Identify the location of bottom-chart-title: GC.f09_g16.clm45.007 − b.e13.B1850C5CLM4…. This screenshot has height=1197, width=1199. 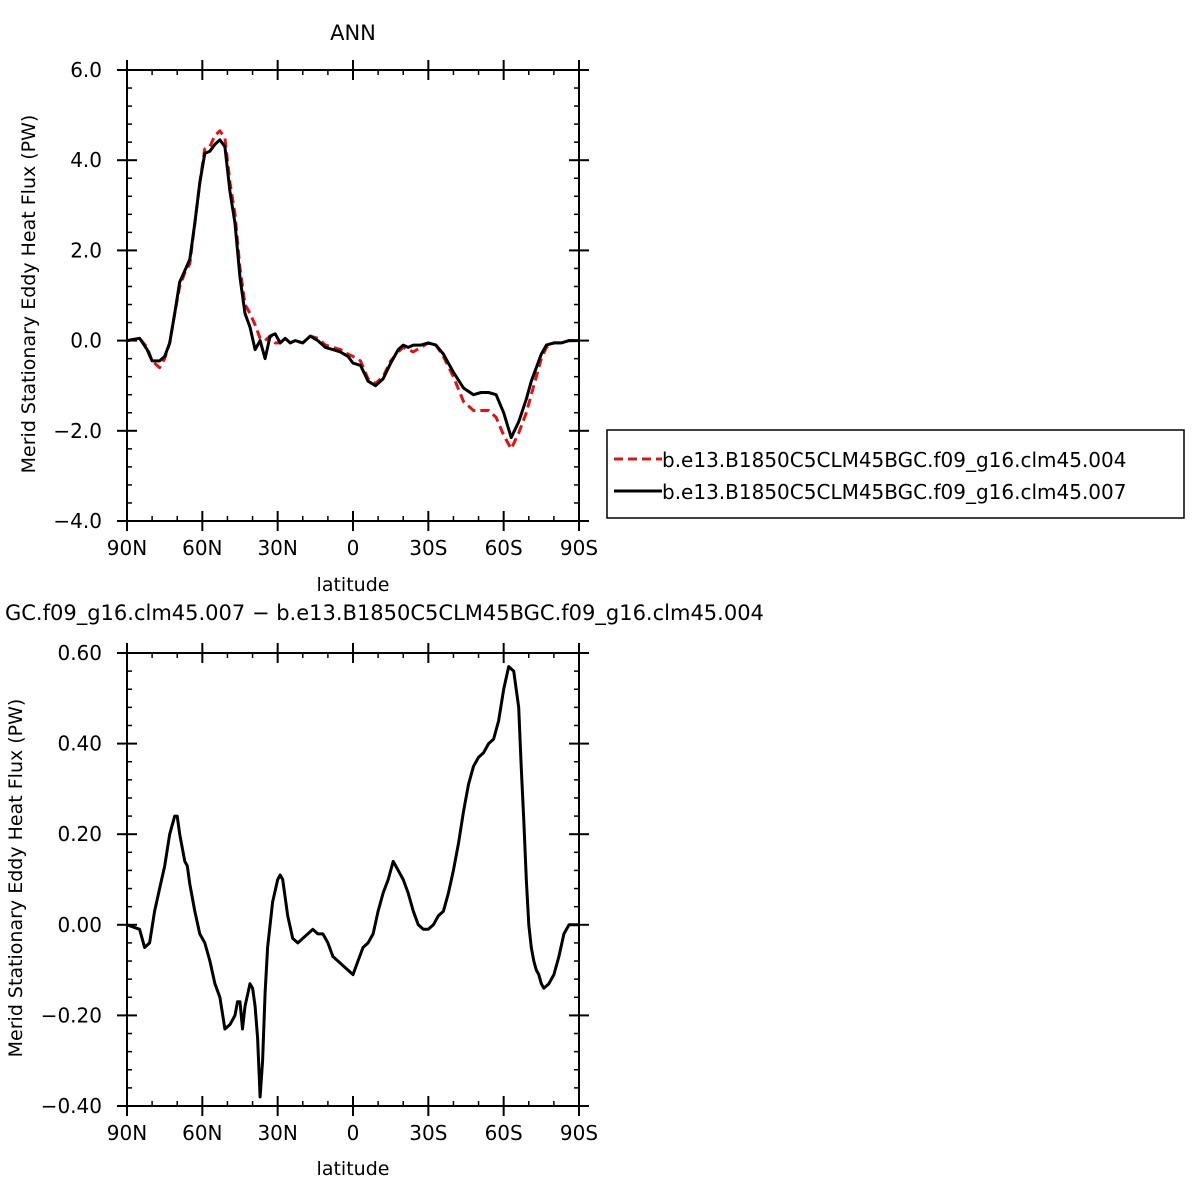
(384, 613).